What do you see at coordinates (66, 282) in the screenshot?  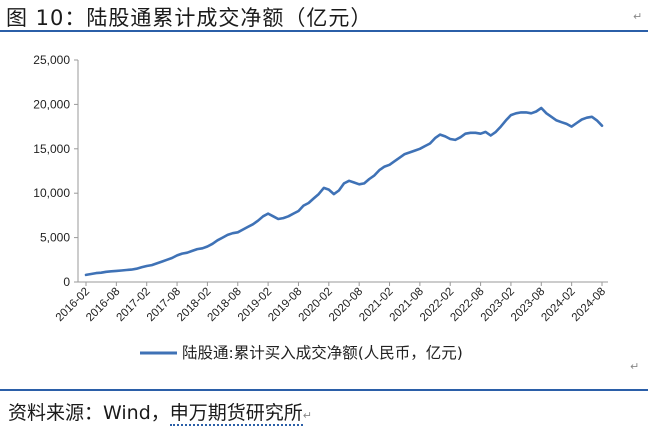 I see `y-tick-label: 0` at bounding box center [66, 282].